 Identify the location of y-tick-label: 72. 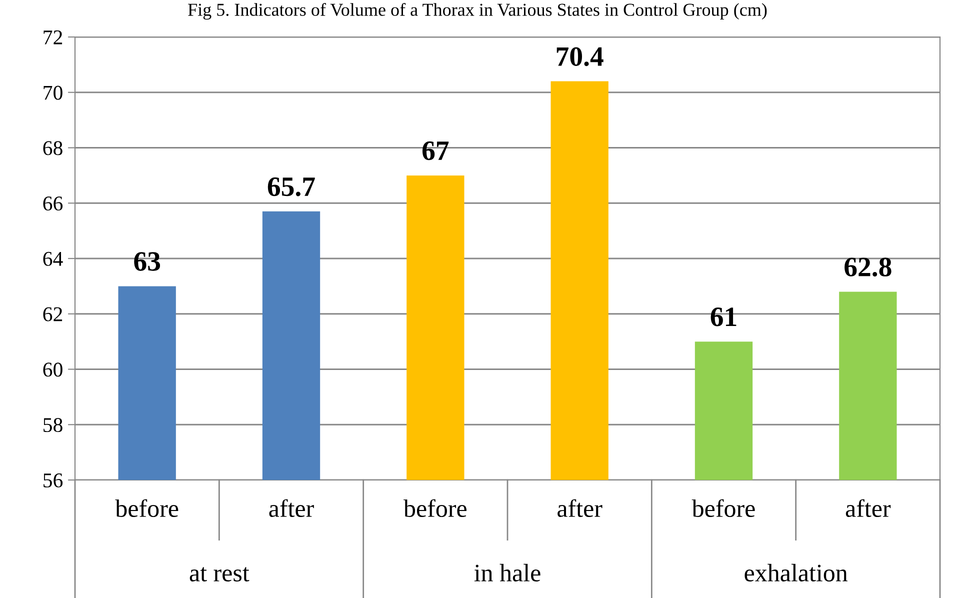
(53, 37).